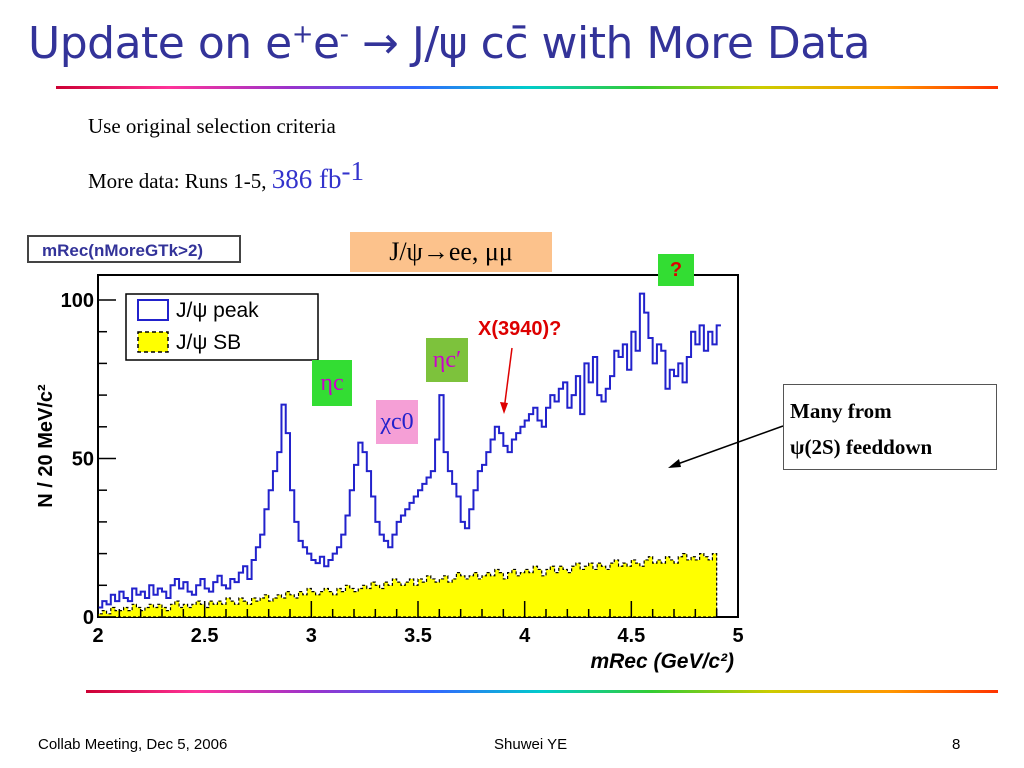 This screenshot has width=1024, height=768. What do you see at coordinates (861, 447) in the screenshot?
I see `feeddown-note-line2: ψ(2S) feeddown` at bounding box center [861, 447].